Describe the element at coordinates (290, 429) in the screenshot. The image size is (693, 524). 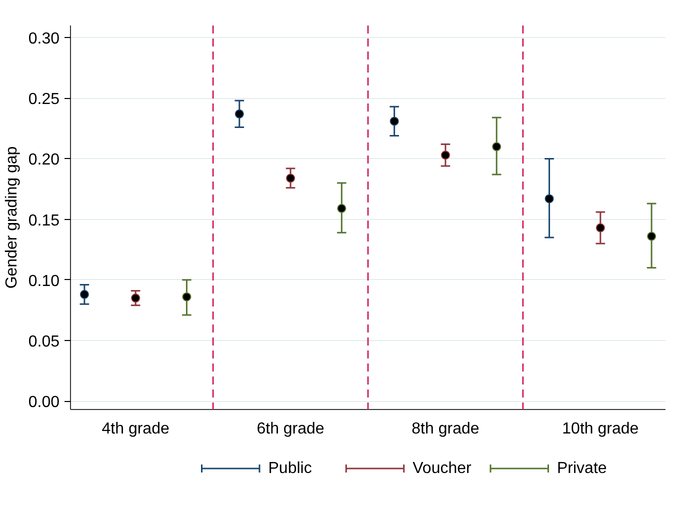
I see `x-tick-label: 6th grade` at that location.